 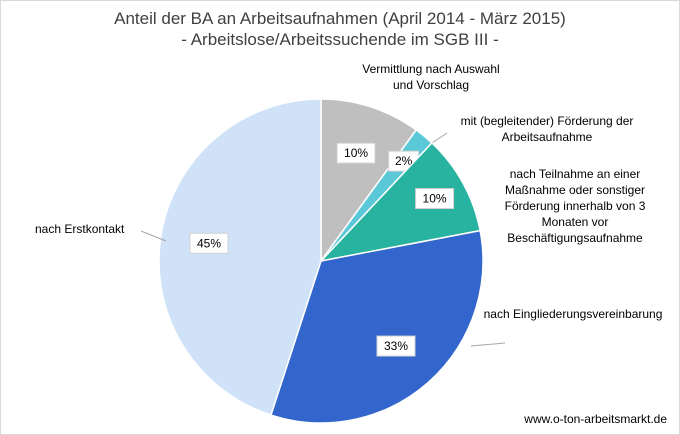 I want to click on value-label: 33%, so click(x=396, y=346).